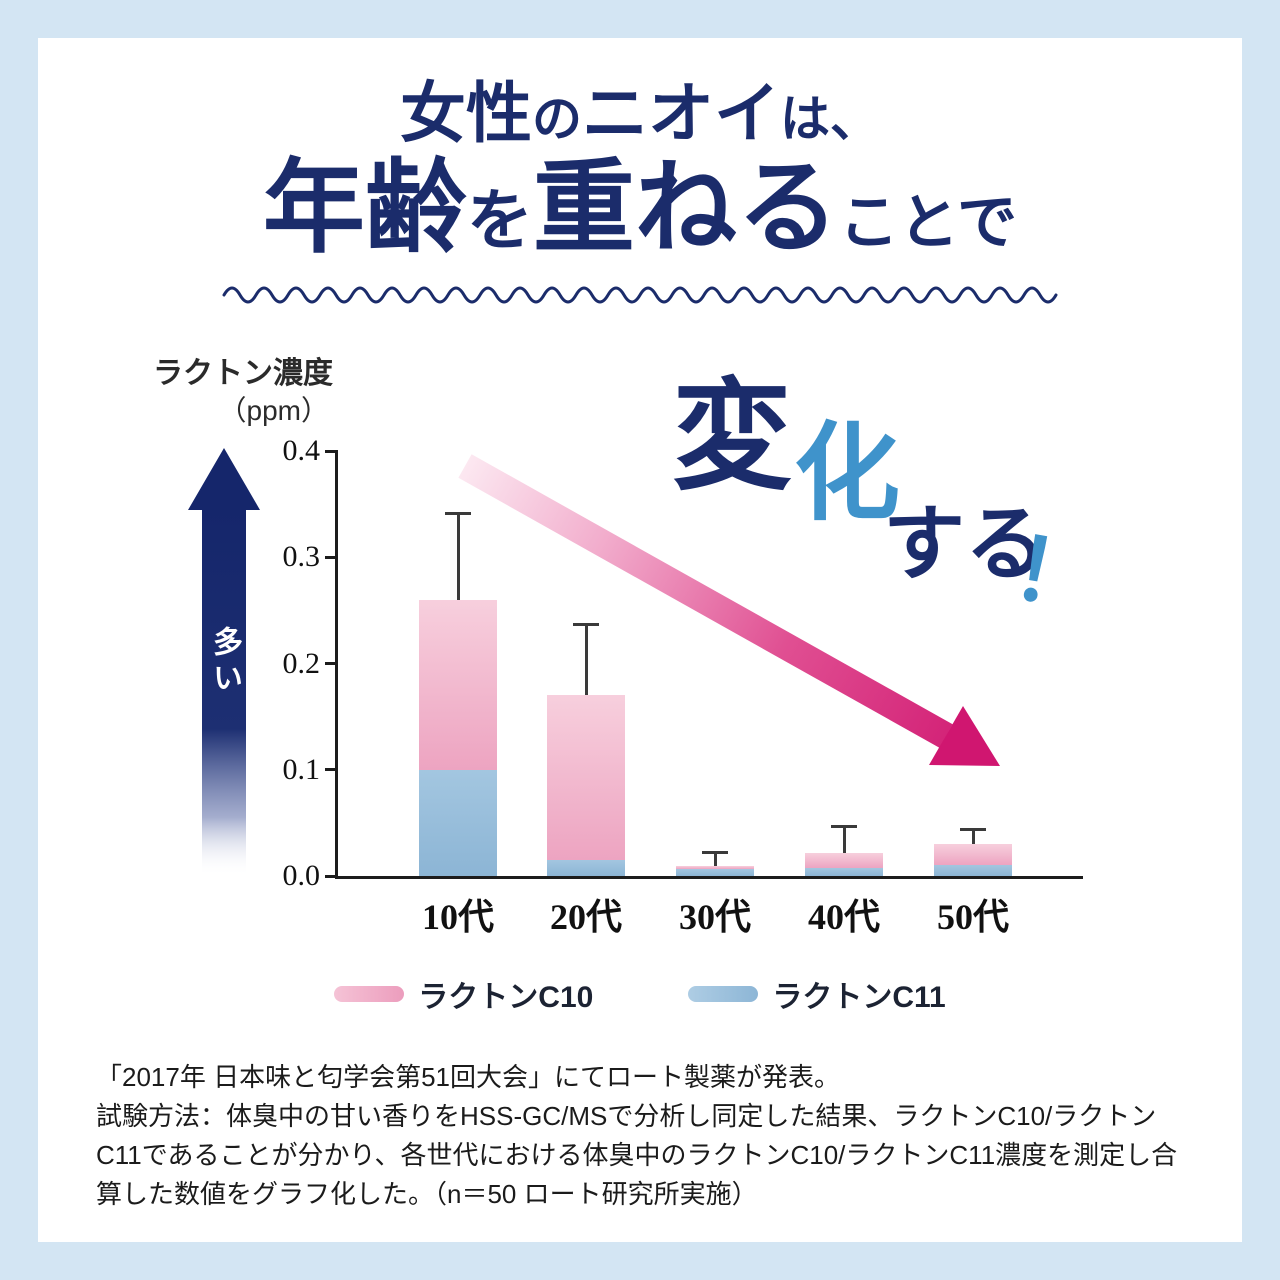  I want to click on title-text: は、, so click(830, 119).